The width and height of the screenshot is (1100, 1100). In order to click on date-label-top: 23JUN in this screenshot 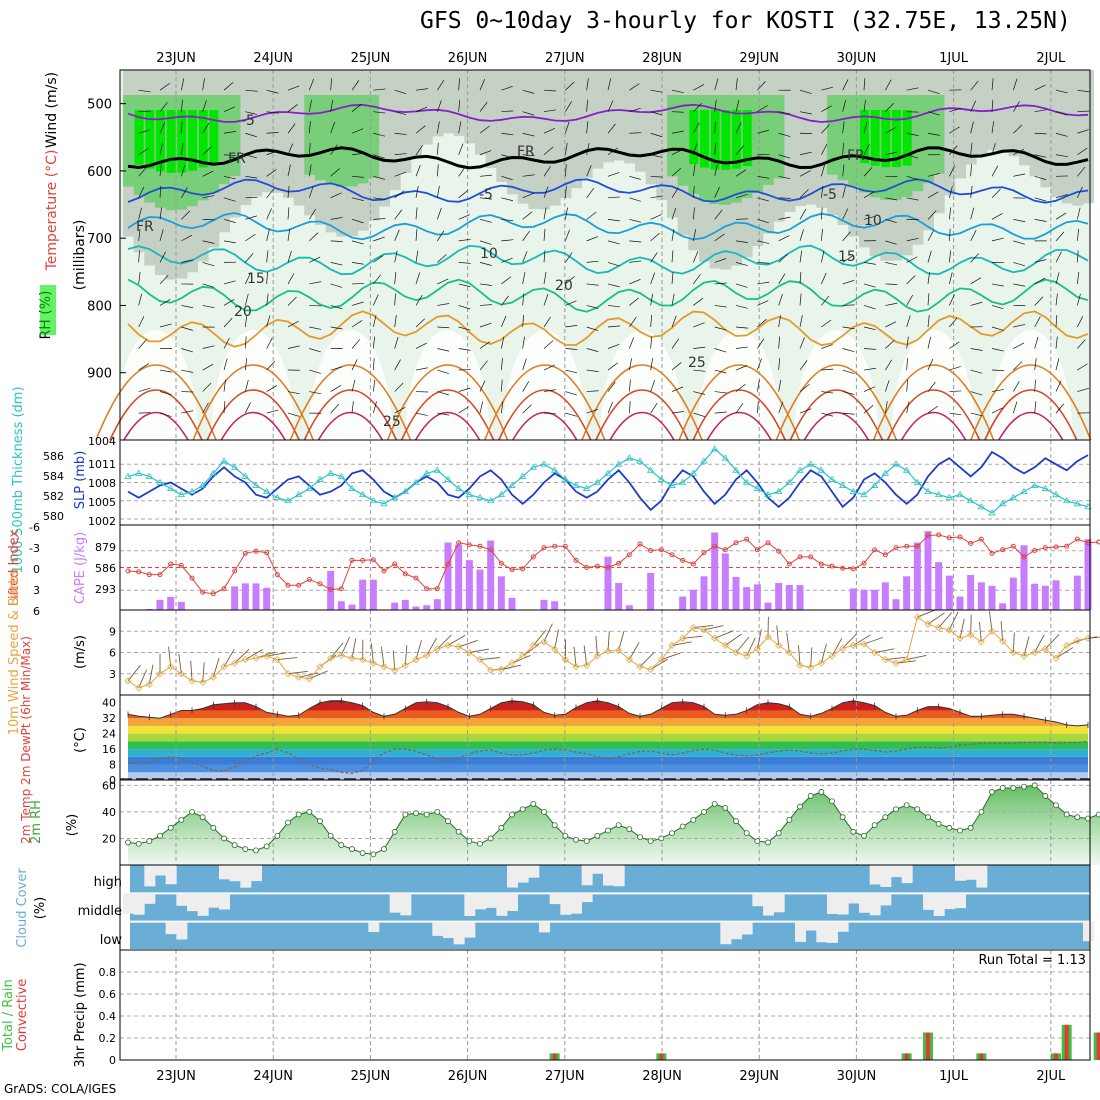, I will do `click(176, 58)`.